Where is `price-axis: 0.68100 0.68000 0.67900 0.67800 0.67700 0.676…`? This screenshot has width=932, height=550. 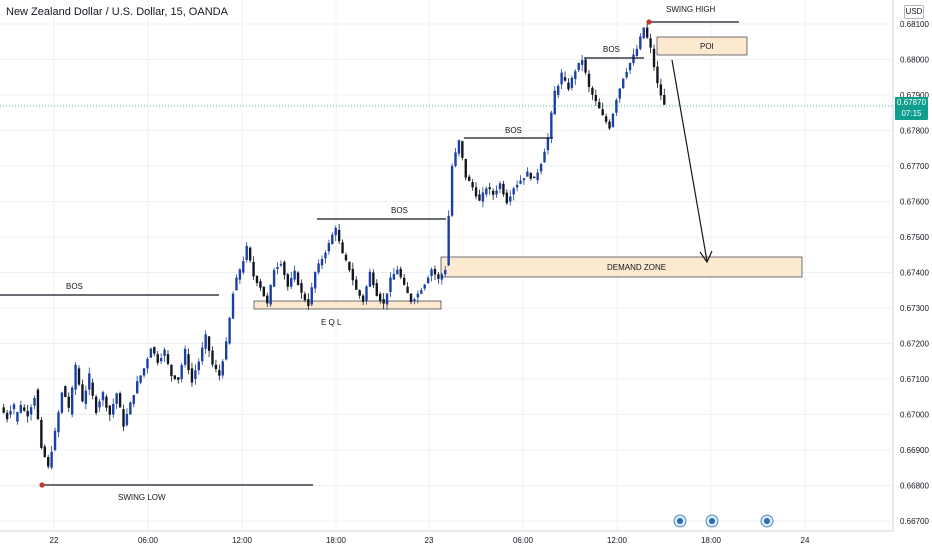
price-axis: 0.68100 0.68000 0.67900 0.67800 0.67700 0.676… is located at coordinates (914, 273).